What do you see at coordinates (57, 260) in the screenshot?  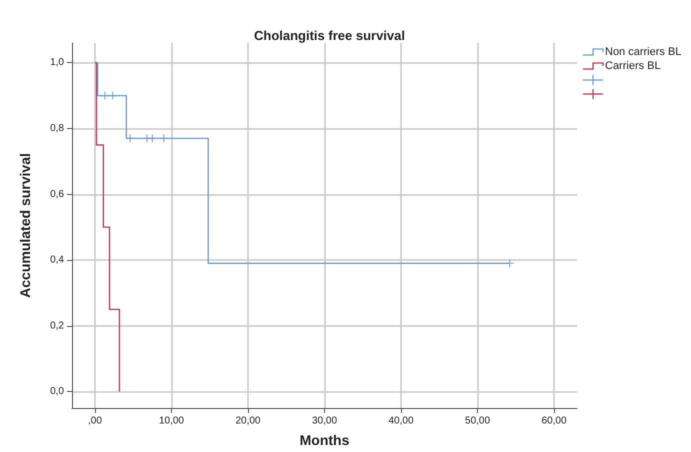 I see `y-tick-label: 0,4` at bounding box center [57, 260].